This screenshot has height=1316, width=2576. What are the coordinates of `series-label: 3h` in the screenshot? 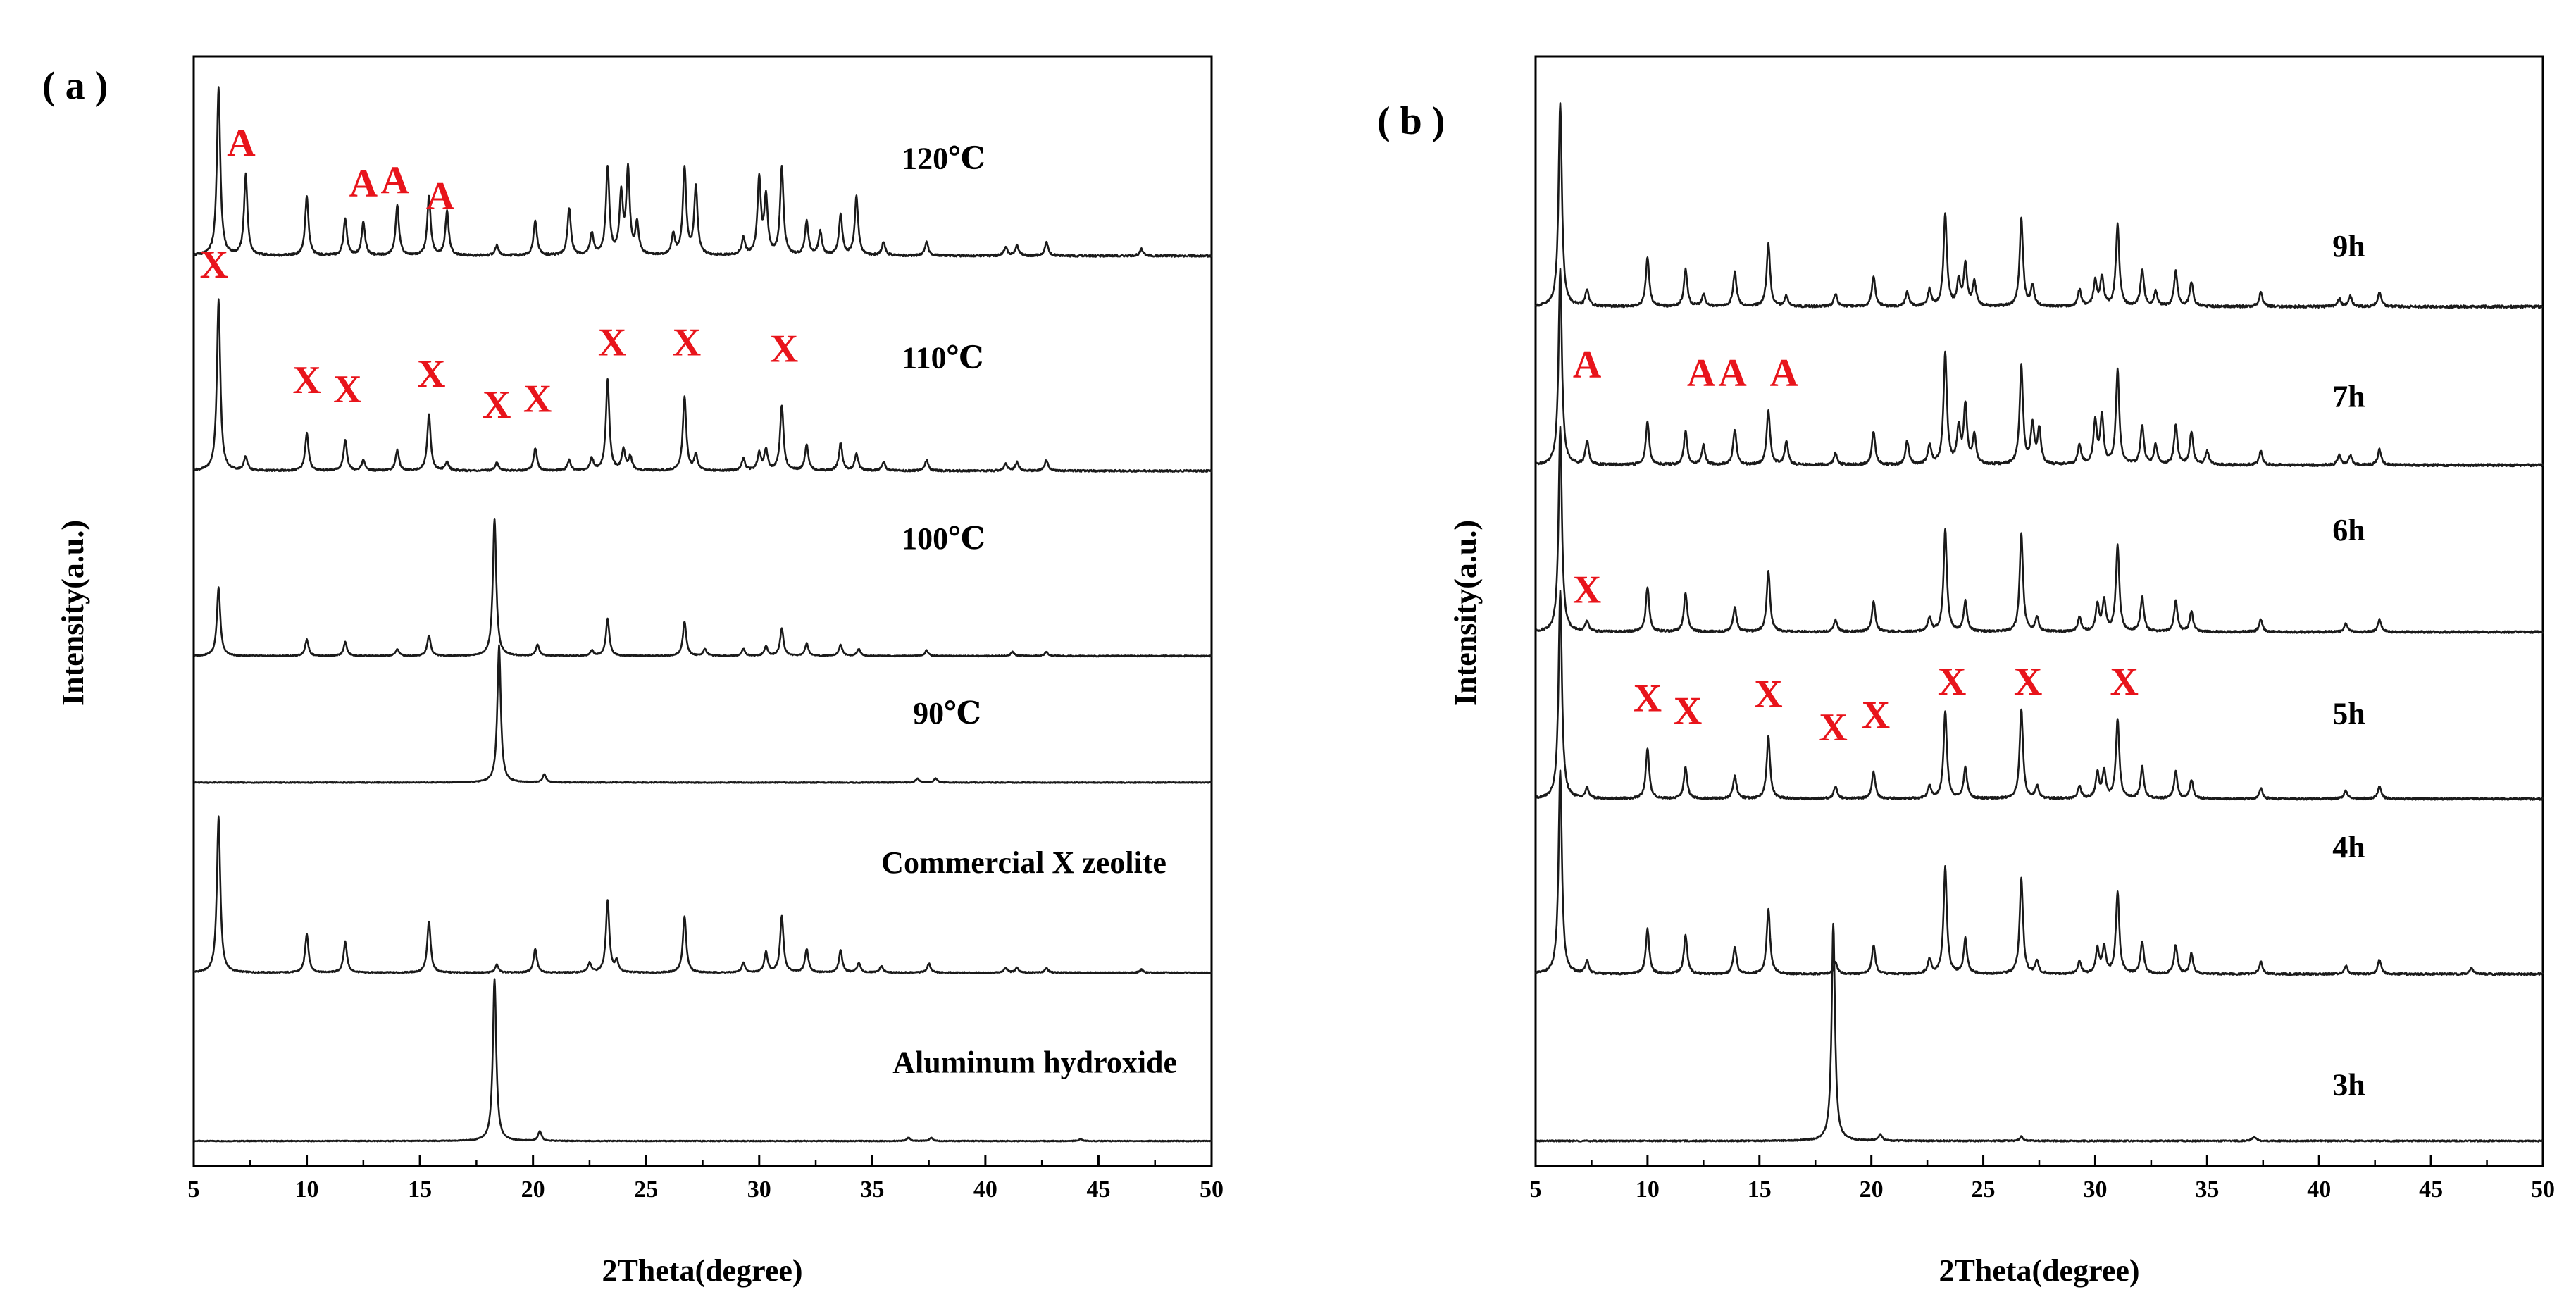 It's located at (2348, 1084).